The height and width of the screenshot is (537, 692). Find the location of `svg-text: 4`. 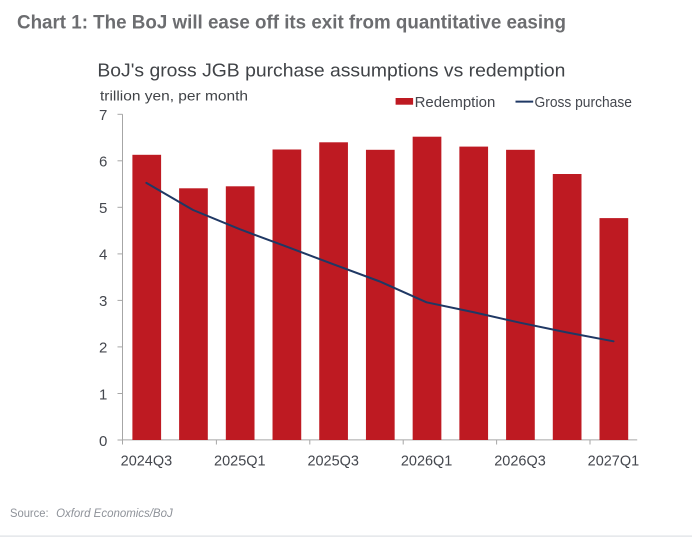

svg-text: 4 is located at coordinates (103, 255).